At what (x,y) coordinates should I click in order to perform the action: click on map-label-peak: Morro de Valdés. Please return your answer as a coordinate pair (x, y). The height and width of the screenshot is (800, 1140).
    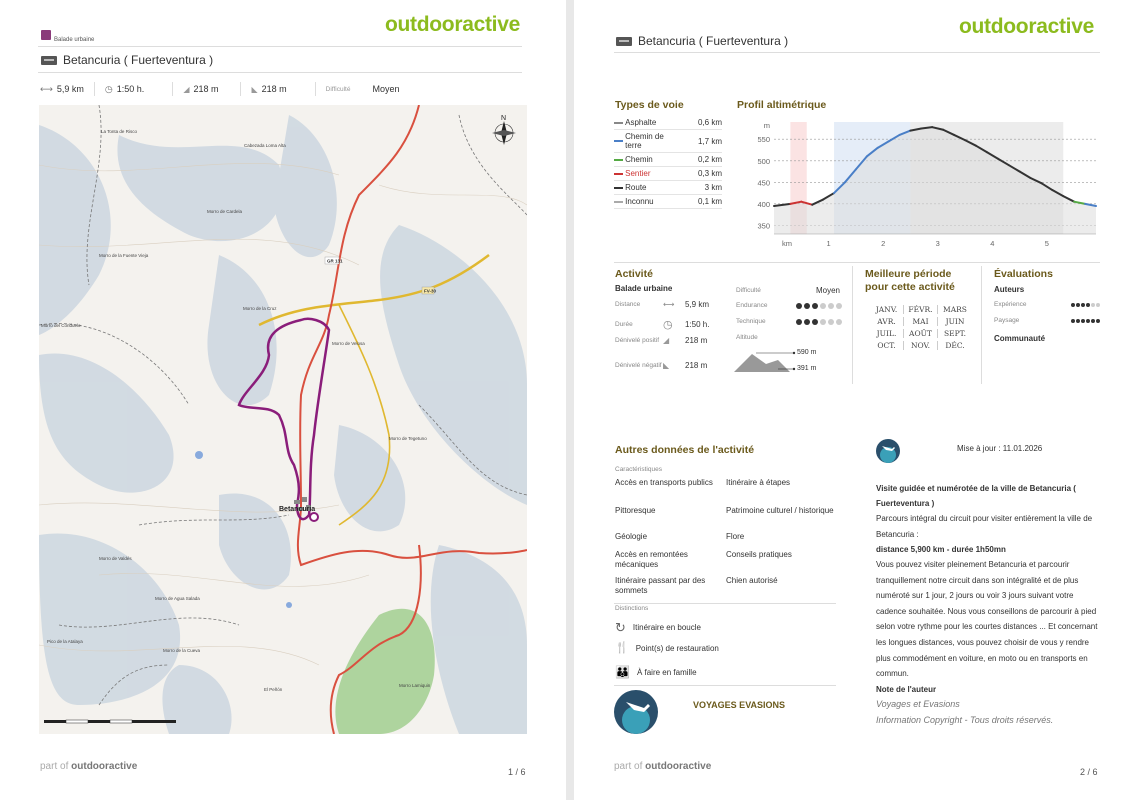
    Looking at the image, I should click on (115, 558).